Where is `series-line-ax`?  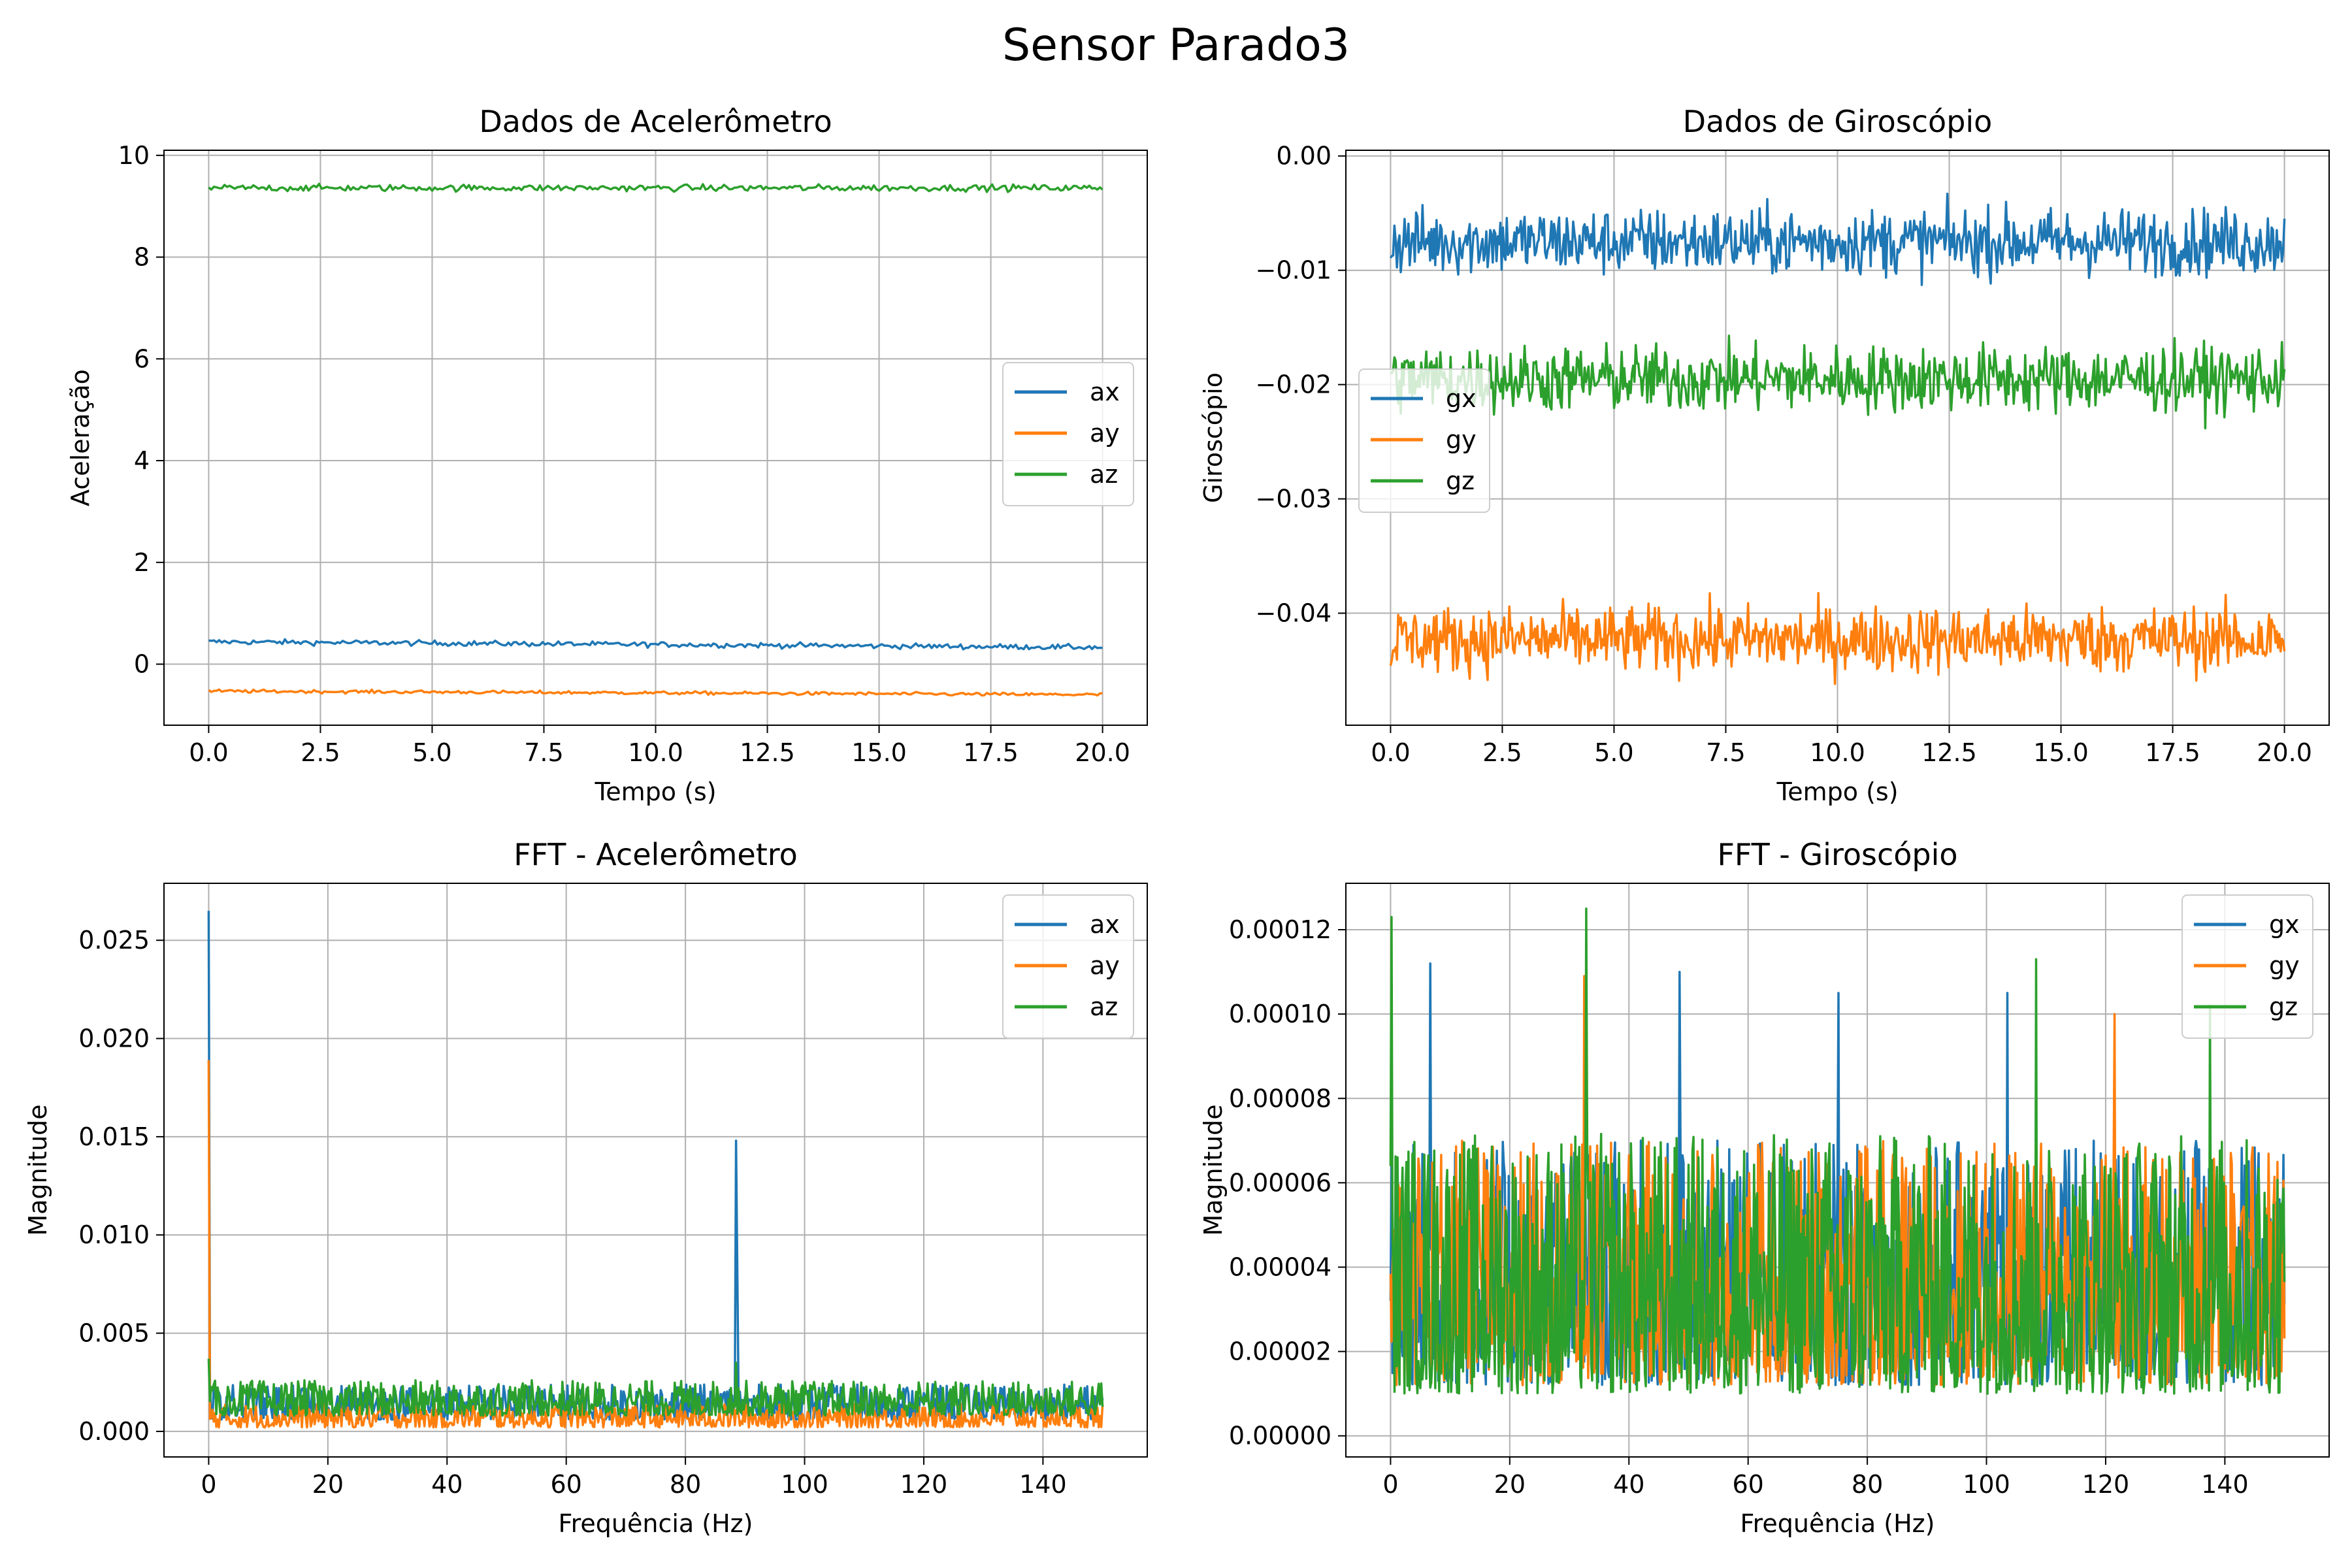 series-line-ax is located at coordinates (655, 644).